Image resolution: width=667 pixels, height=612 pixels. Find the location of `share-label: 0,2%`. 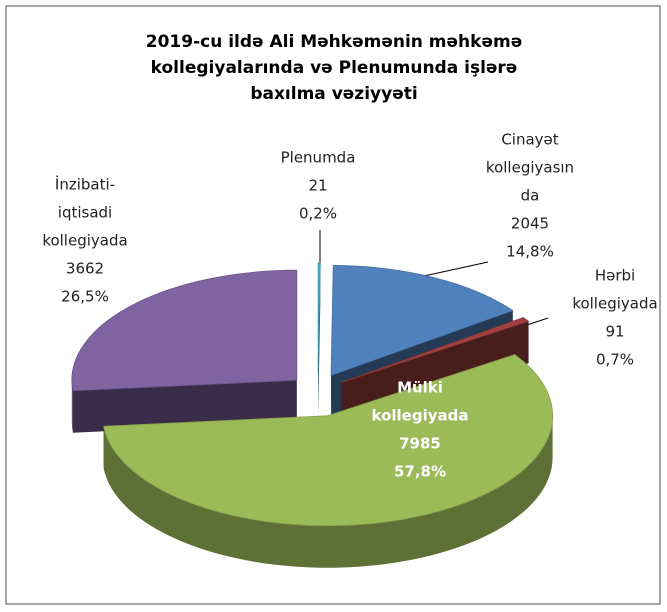

share-label: 0,2% is located at coordinates (318, 214).